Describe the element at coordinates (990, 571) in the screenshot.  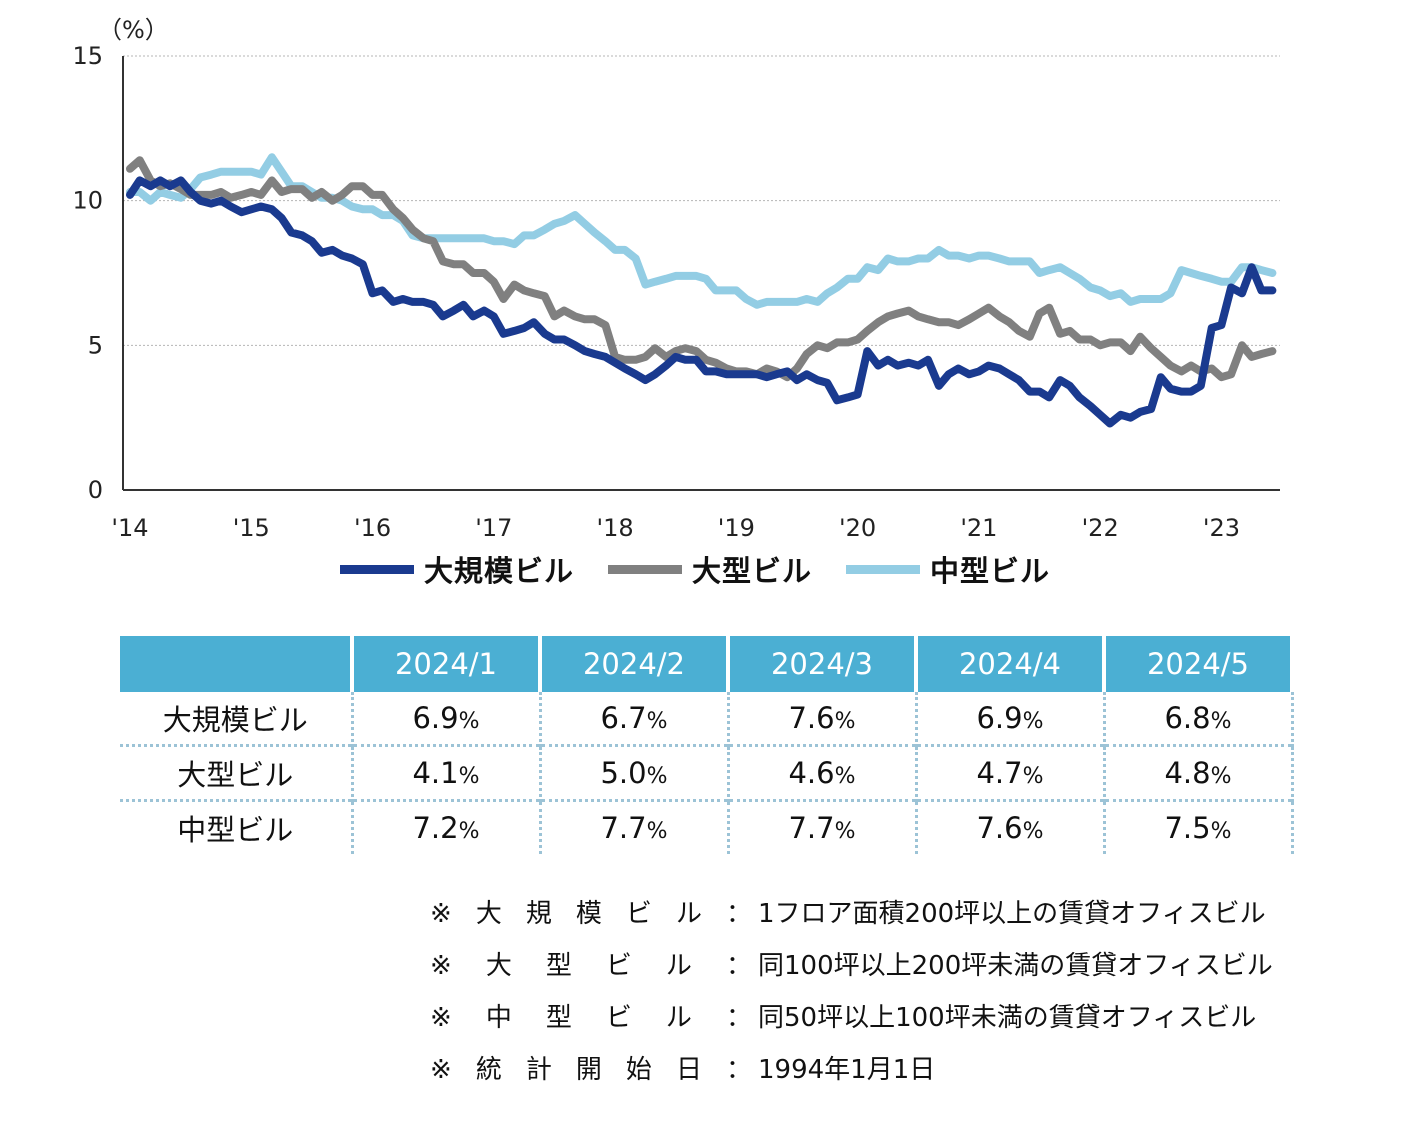
I see `legend-label-medium: 中型ビル` at that location.